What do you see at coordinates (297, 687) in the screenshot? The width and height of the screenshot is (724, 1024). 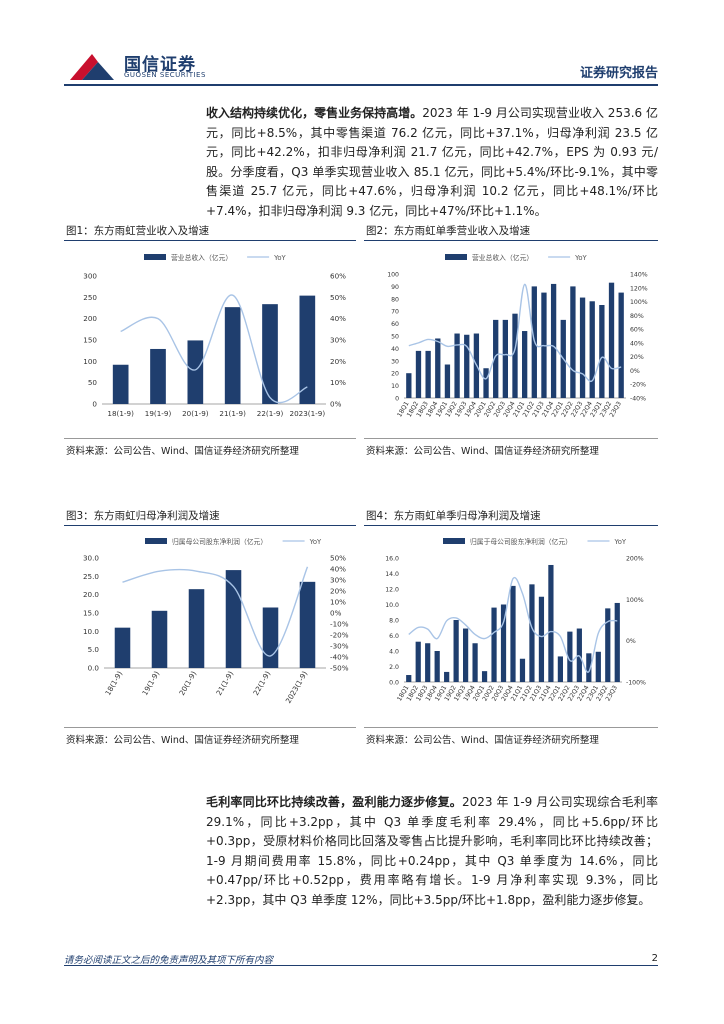 I see `x-tick-label: 2023(1-9)` at bounding box center [297, 687].